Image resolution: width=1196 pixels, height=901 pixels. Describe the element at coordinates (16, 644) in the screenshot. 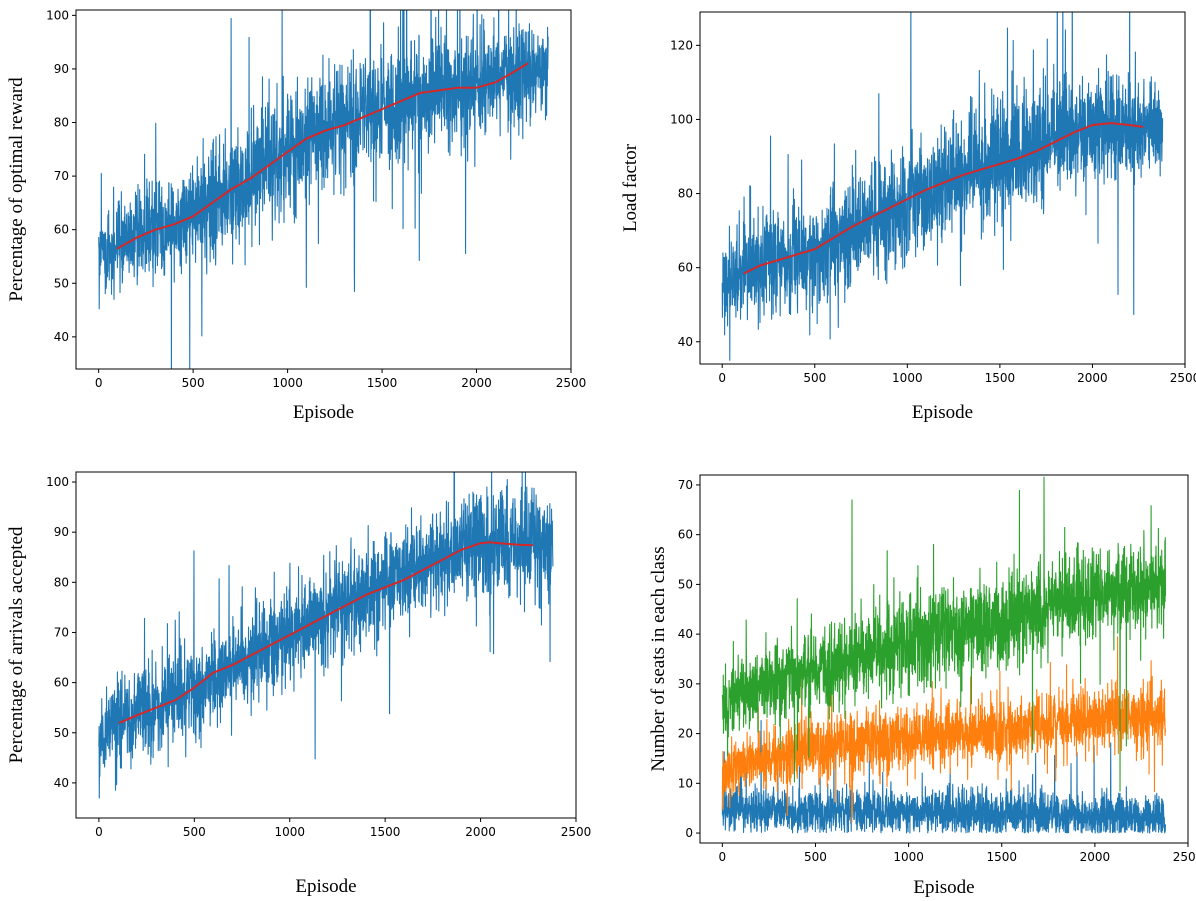

I see `y-axis-label: Percentage of arrivals accepted` at that location.